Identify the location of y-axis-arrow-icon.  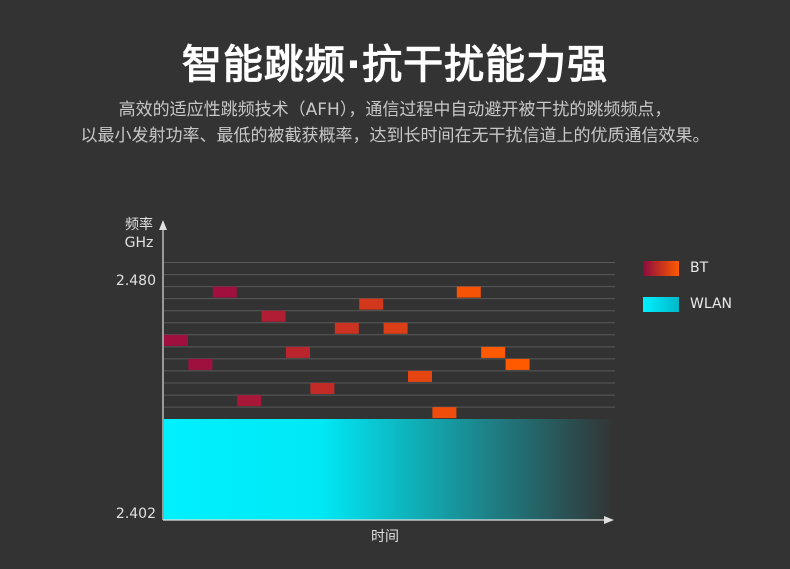
(163, 225).